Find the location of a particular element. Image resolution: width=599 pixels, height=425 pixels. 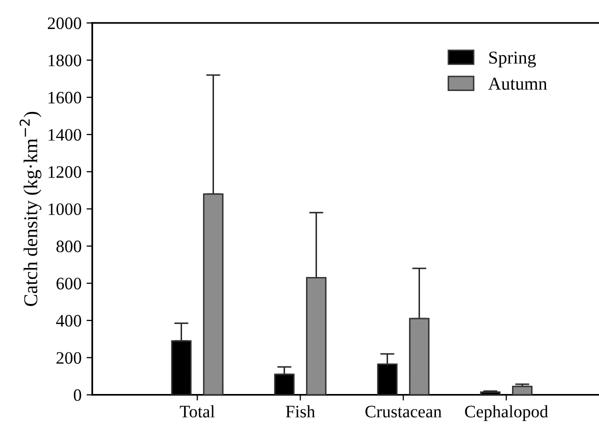

y-tick-label: 600 is located at coordinates (69, 284).